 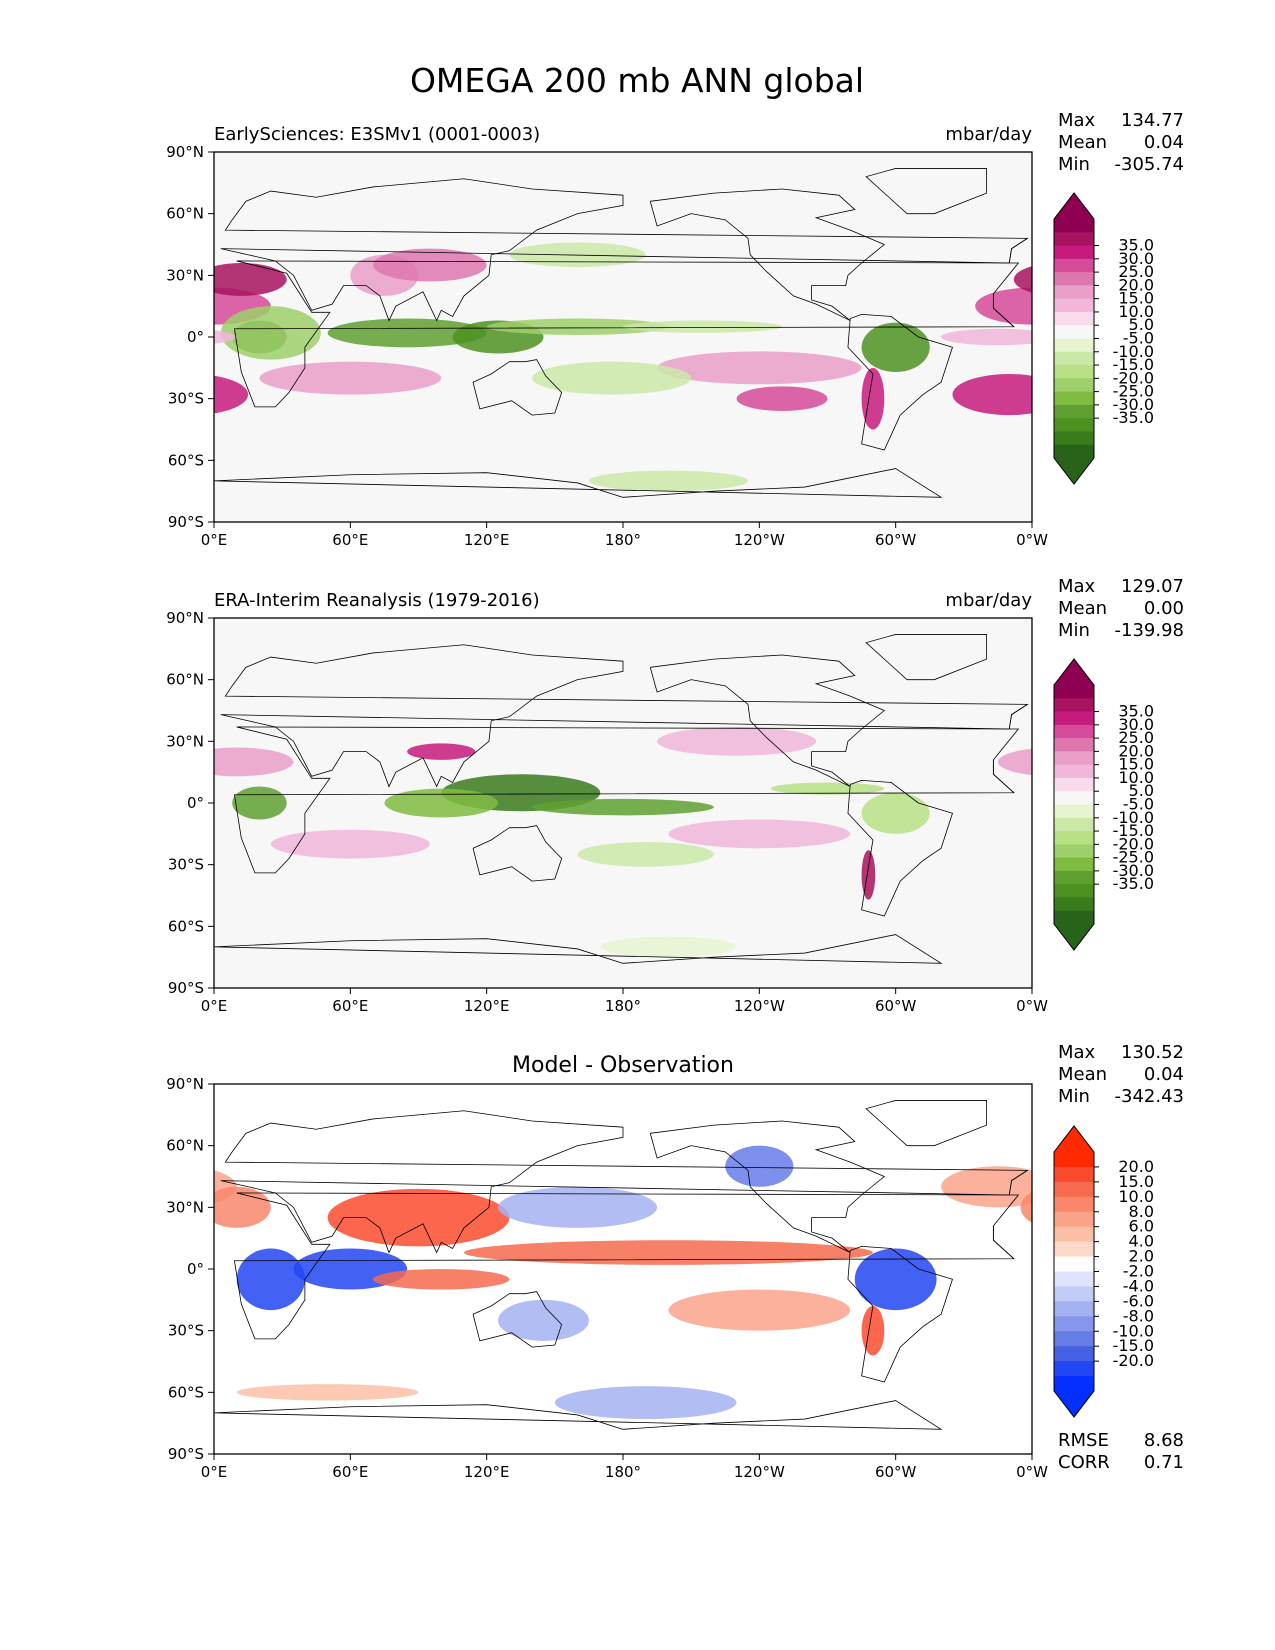 I want to click on colorbar-outline, so click(x=1074, y=804).